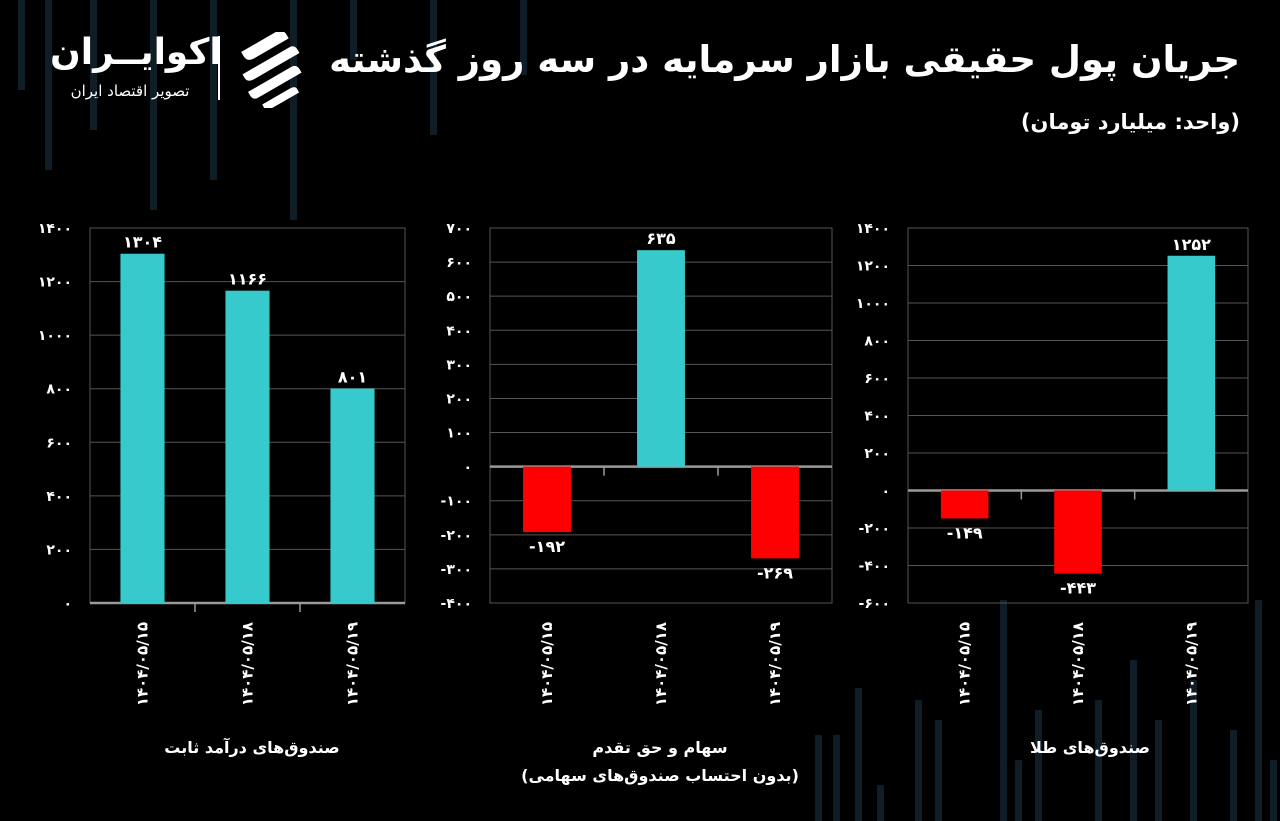 This screenshot has width=1280, height=821. What do you see at coordinates (247, 279) in the screenshot?
I see `data-label: ۱۱۶۶` at bounding box center [247, 279].